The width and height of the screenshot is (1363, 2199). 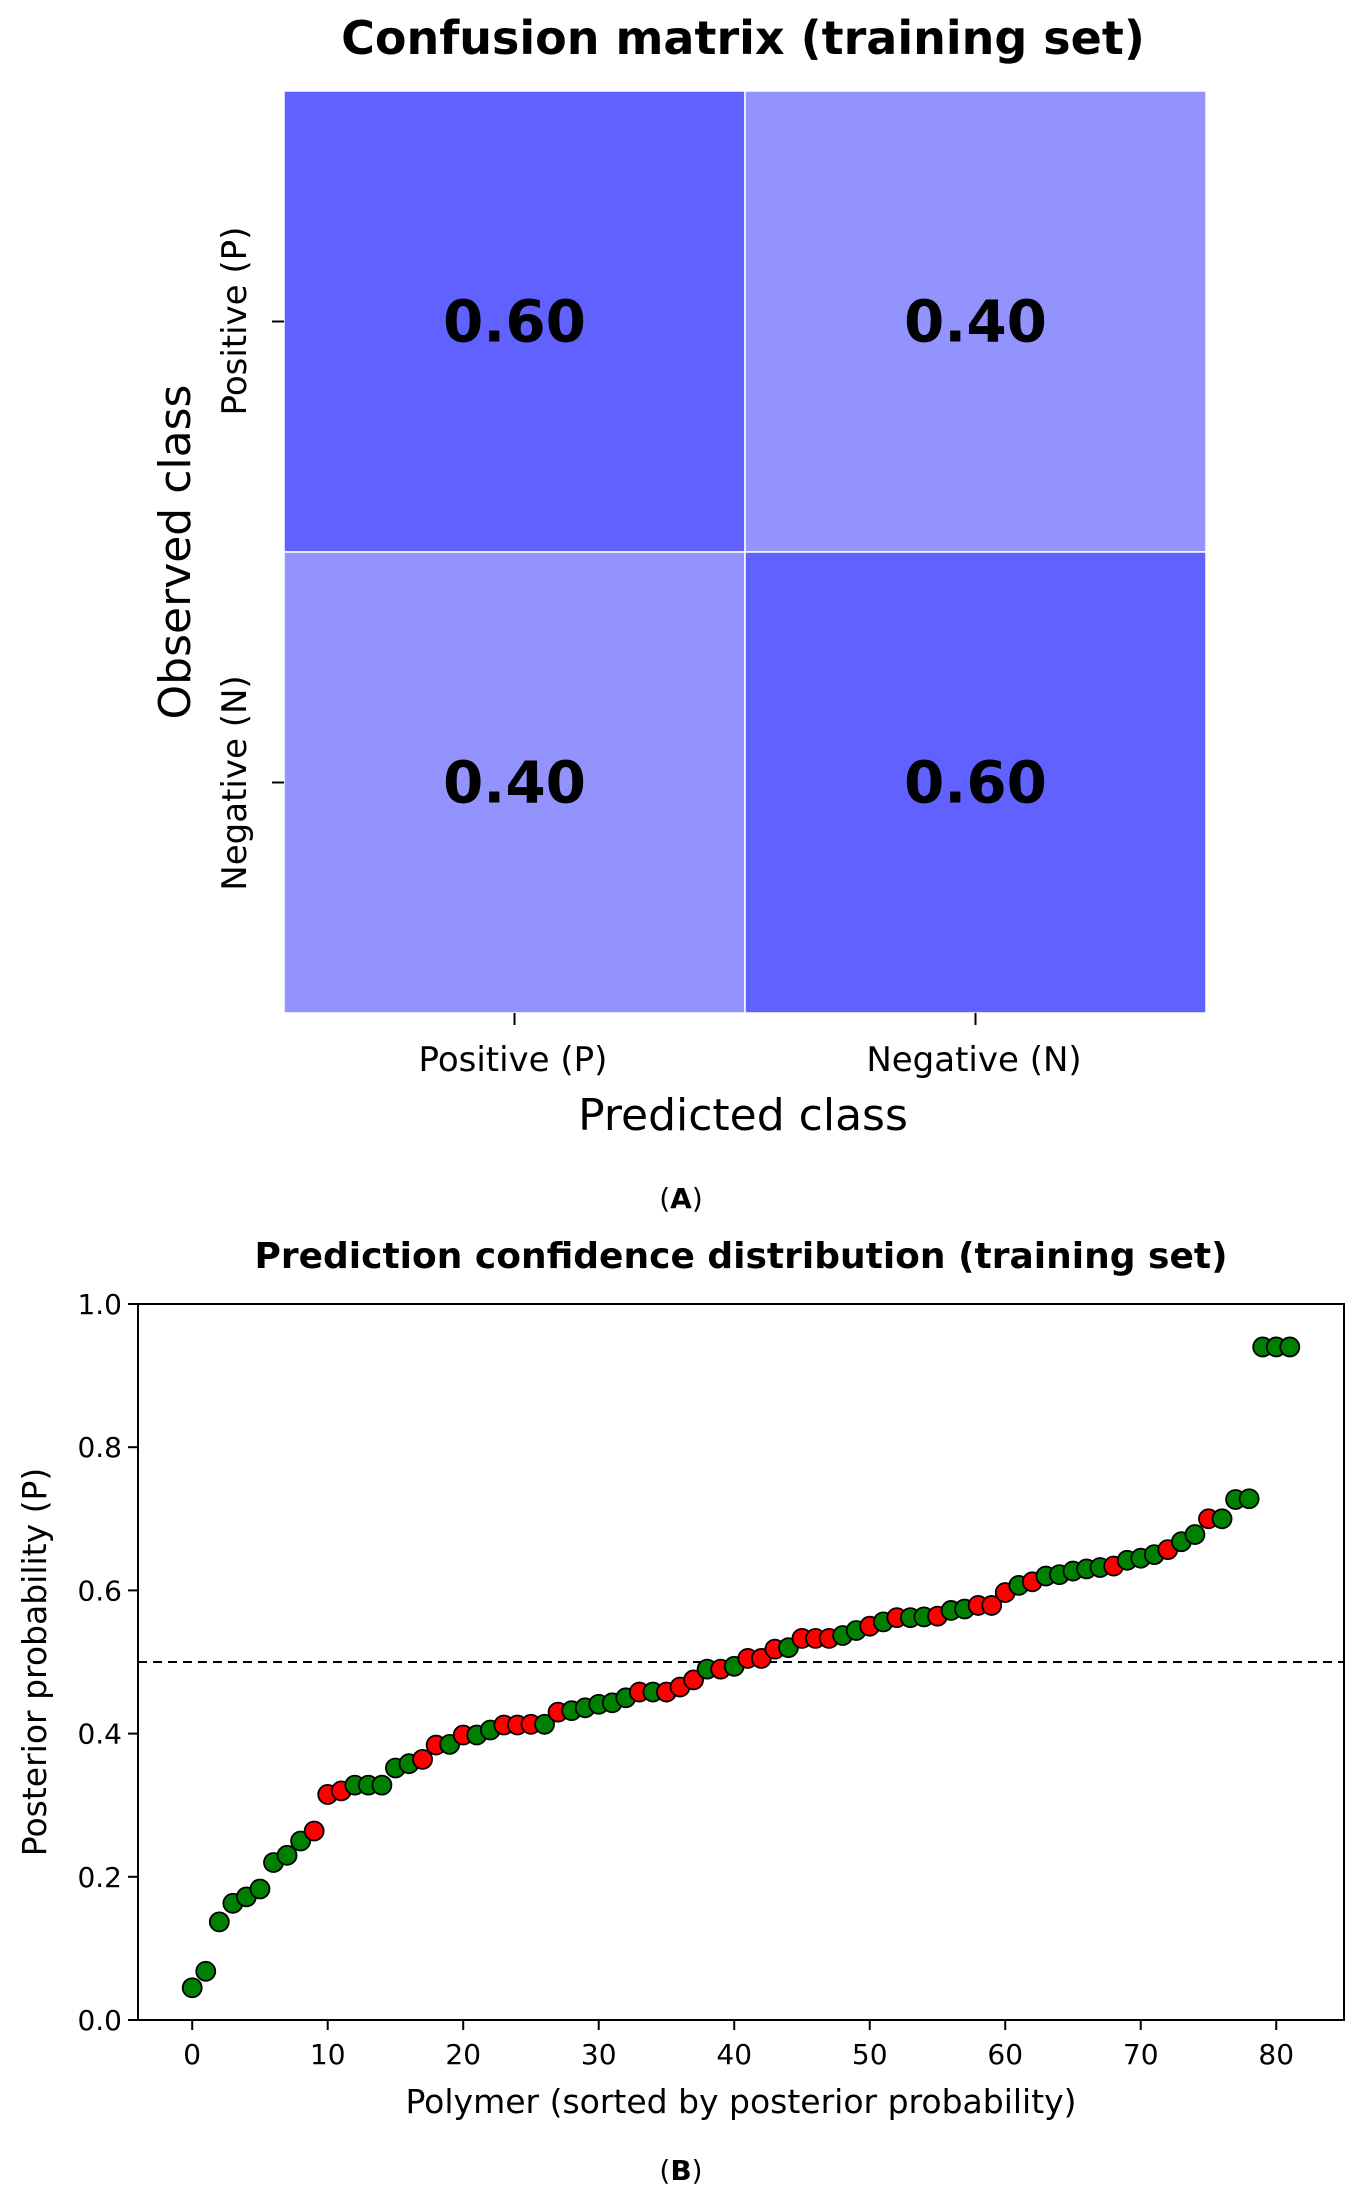 What do you see at coordinates (463, 2054) in the screenshot?
I see `x-tick-label: 20` at bounding box center [463, 2054].